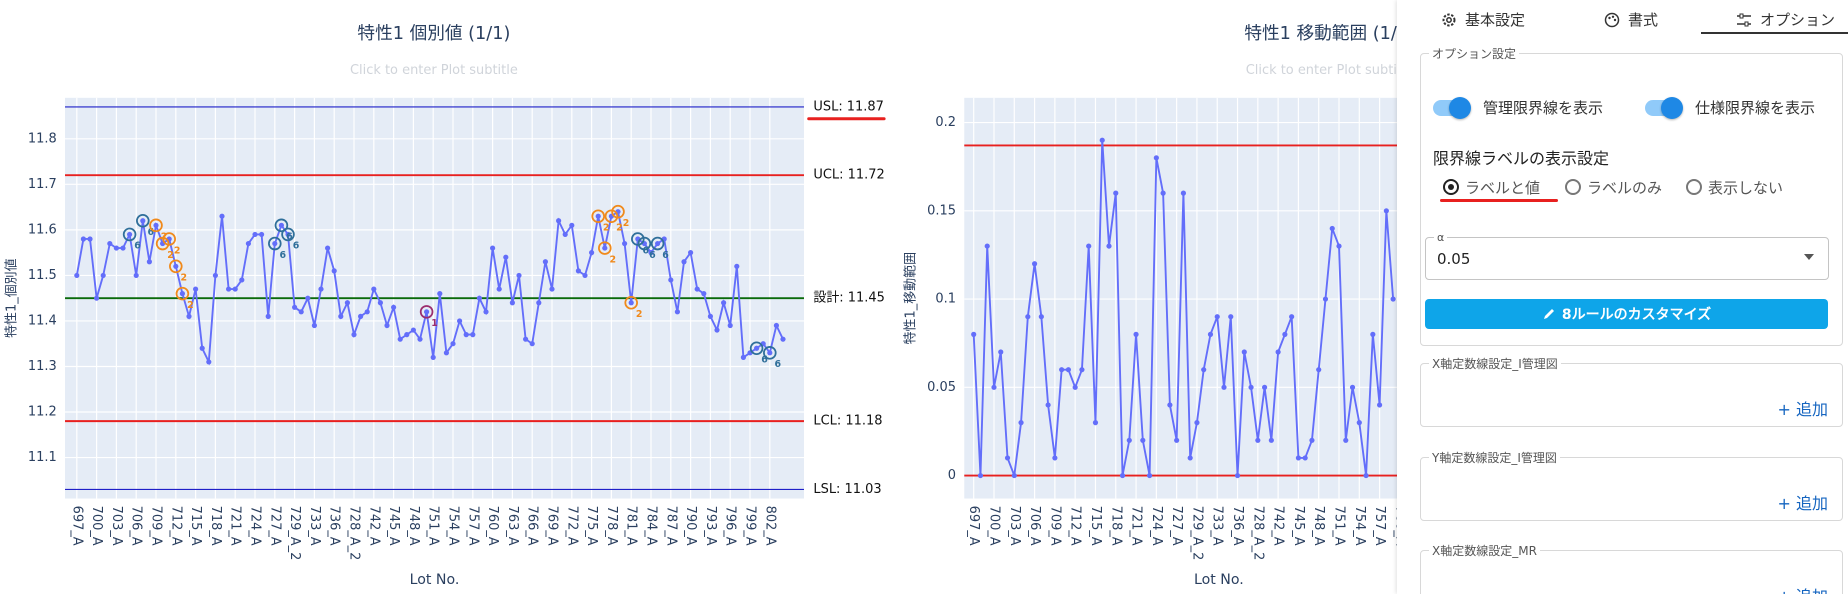 This screenshot has width=1848, height=594. Describe the element at coordinates (1196, 533) in the screenshot. I see `x-tick-label: 729_A_2` at that location.